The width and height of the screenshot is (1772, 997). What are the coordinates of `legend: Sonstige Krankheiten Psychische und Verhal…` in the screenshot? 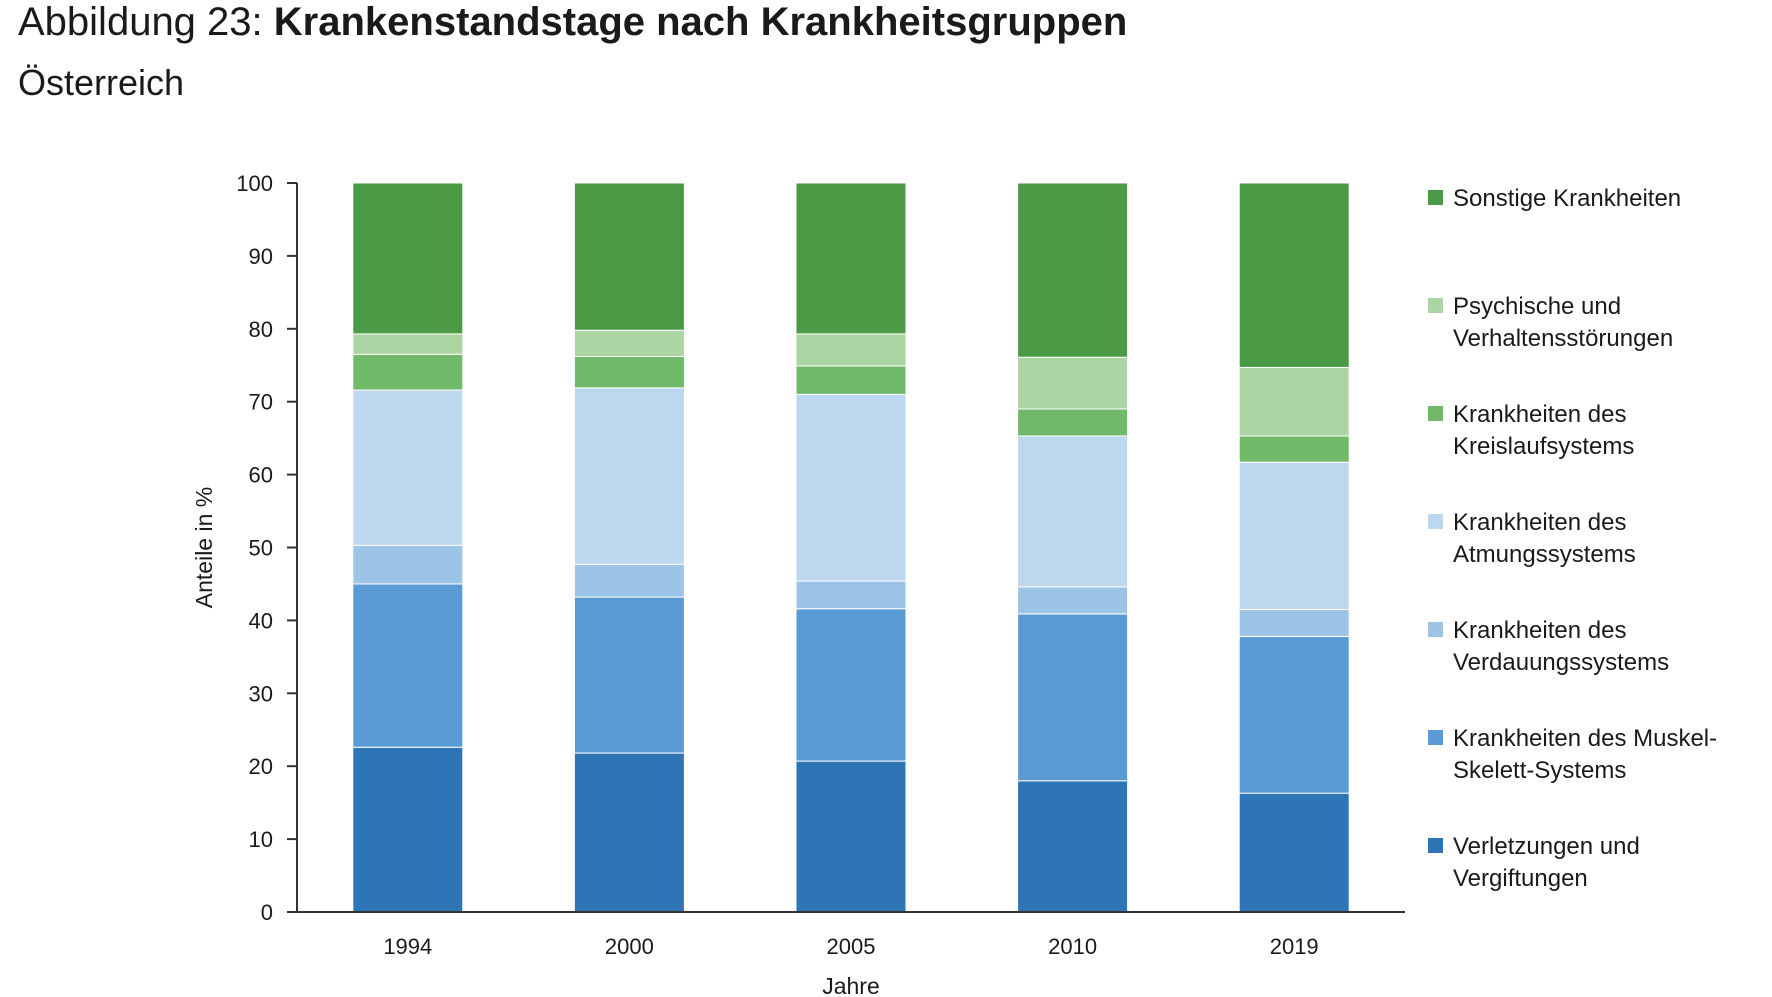 It's located at (1572, 538).